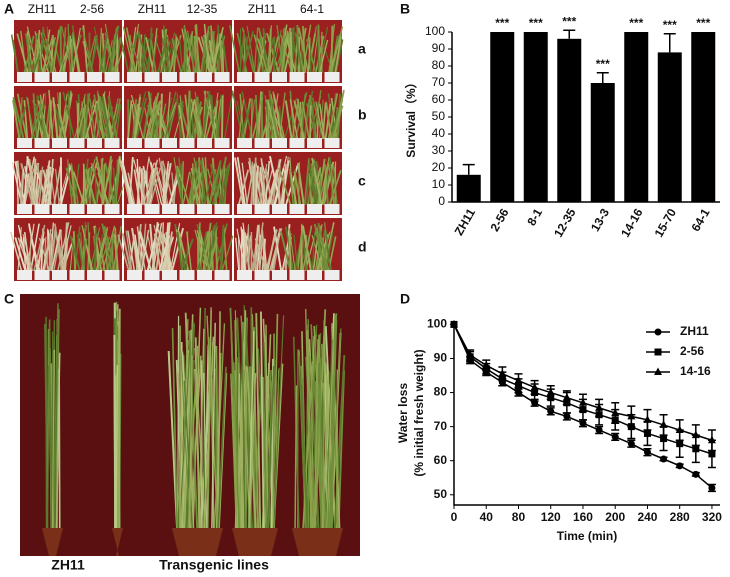 This screenshot has height=577, width=730. I want to click on x-tick-label: 8-1, so click(534, 217).